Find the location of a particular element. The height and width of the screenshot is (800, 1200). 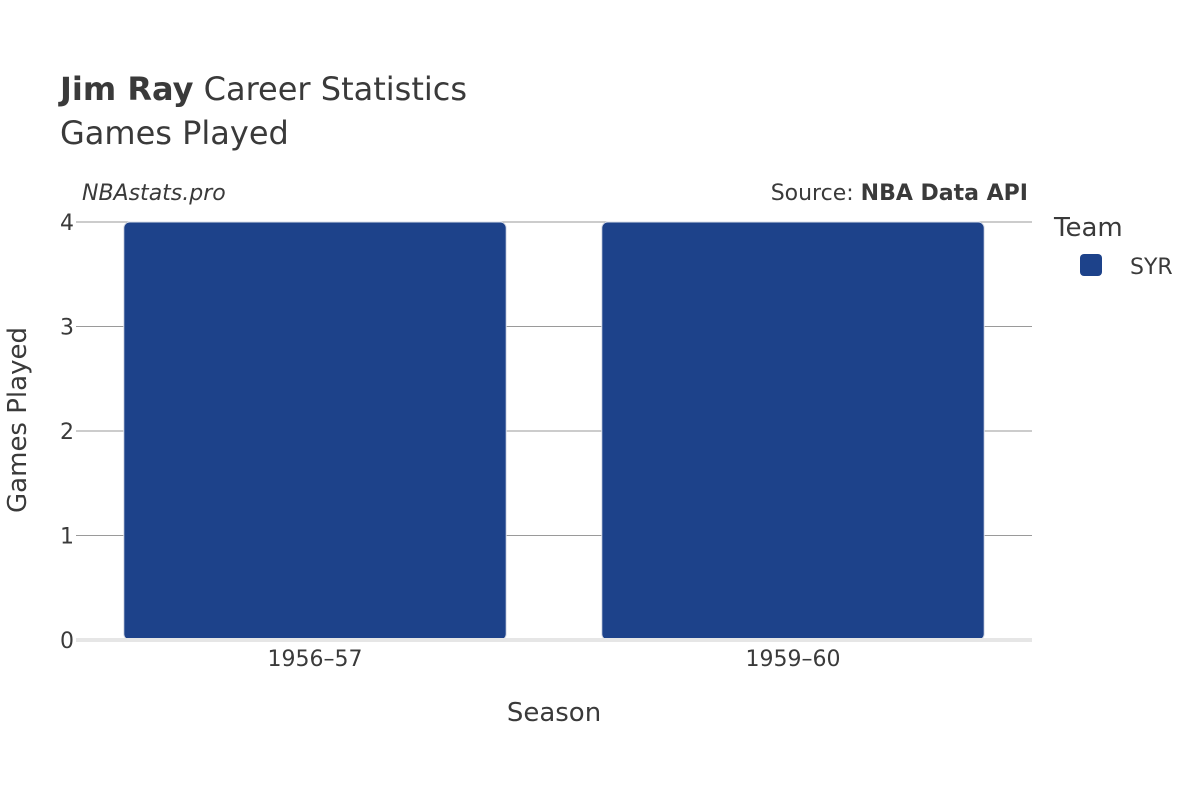

source-name: NBA Data API is located at coordinates (944, 193).